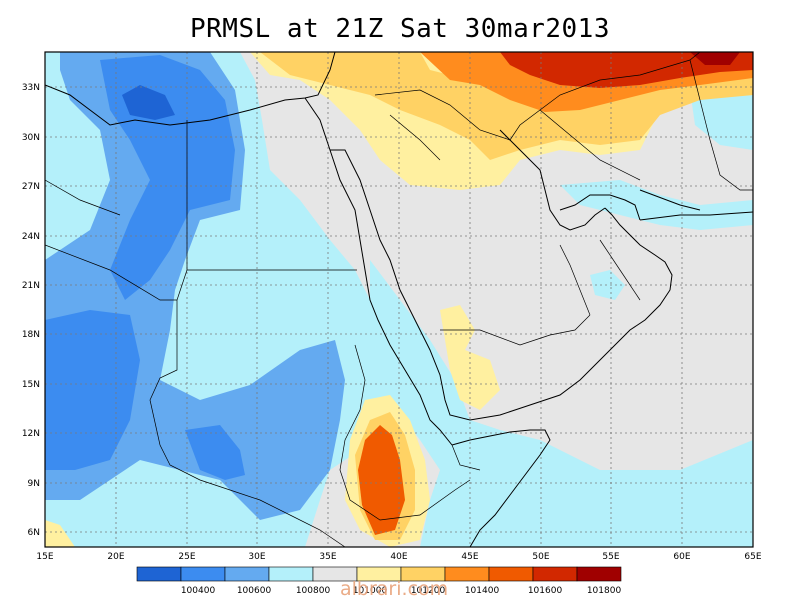  Describe the element at coordinates (313, 591) in the screenshot. I see `legend-label: 100800` at that location.